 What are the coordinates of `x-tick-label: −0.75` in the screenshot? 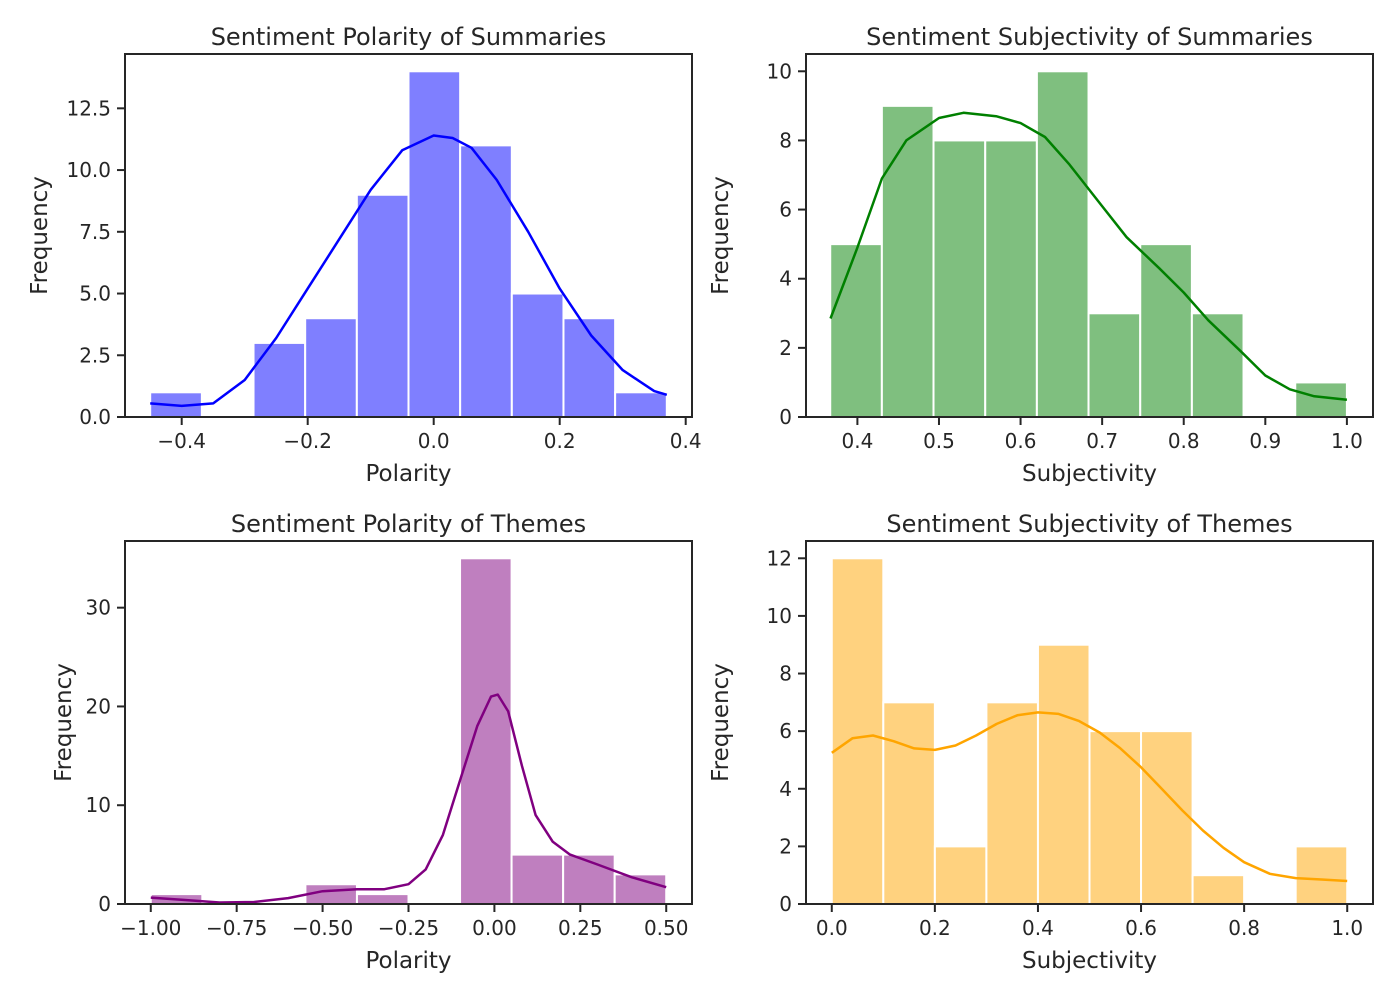 It's located at (236, 928).